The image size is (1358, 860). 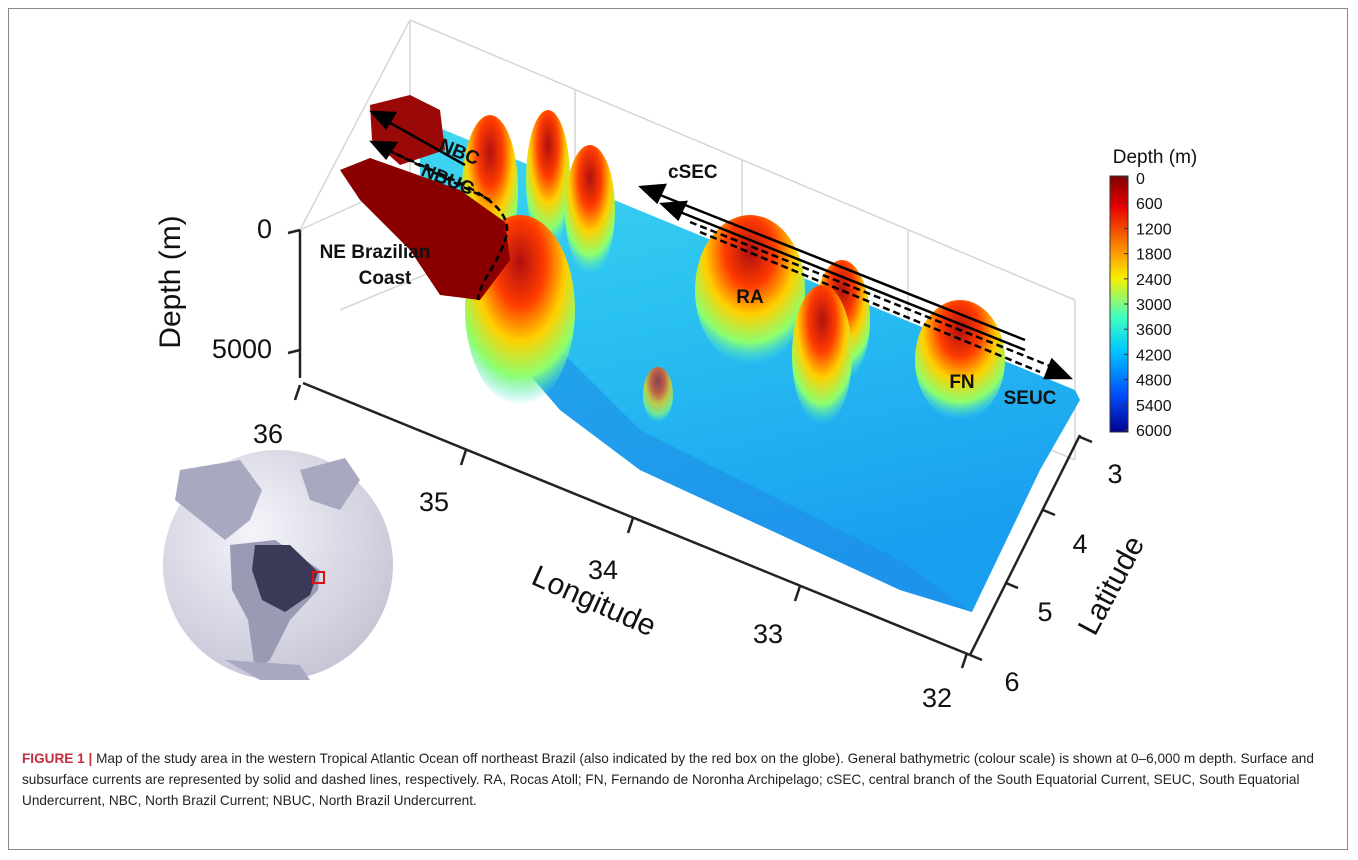 What do you see at coordinates (1140, 179) in the screenshot?
I see `colorbar-tick-label: 0` at bounding box center [1140, 179].